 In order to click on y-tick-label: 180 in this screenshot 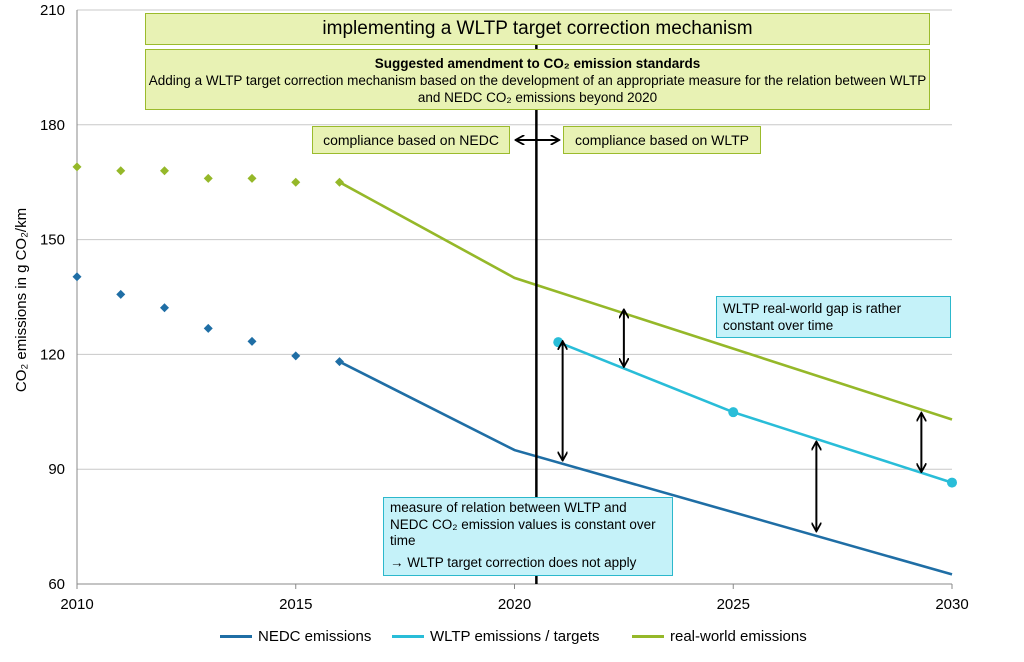, I will do `click(52, 125)`.